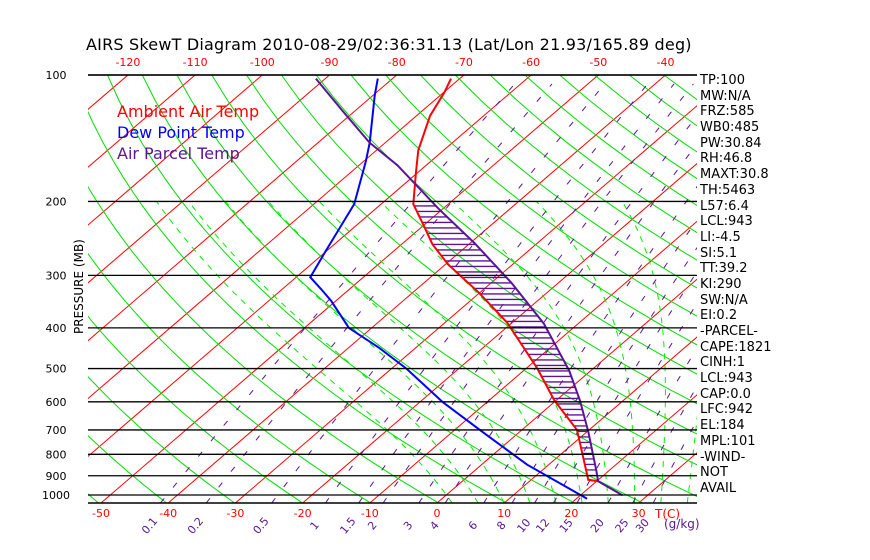 The width and height of the screenshot is (870, 560). Describe the element at coordinates (303, 513) in the screenshot. I see `bottom-temp-tick-label: -20` at that location.